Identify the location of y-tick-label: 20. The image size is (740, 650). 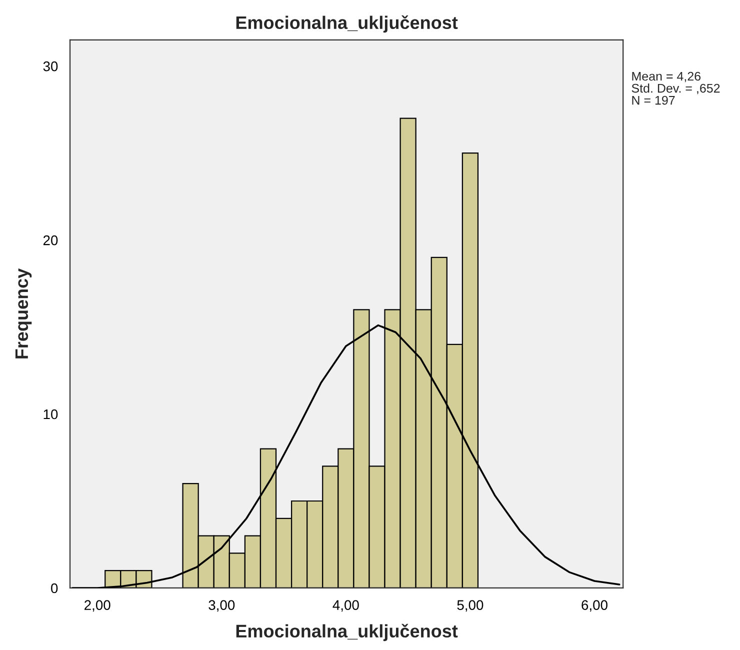
(50, 240).